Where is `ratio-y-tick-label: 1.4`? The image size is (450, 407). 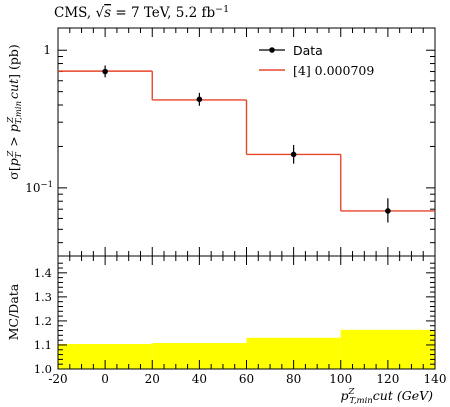 ratio-y-tick-label: 1.4 is located at coordinates (43, 273).